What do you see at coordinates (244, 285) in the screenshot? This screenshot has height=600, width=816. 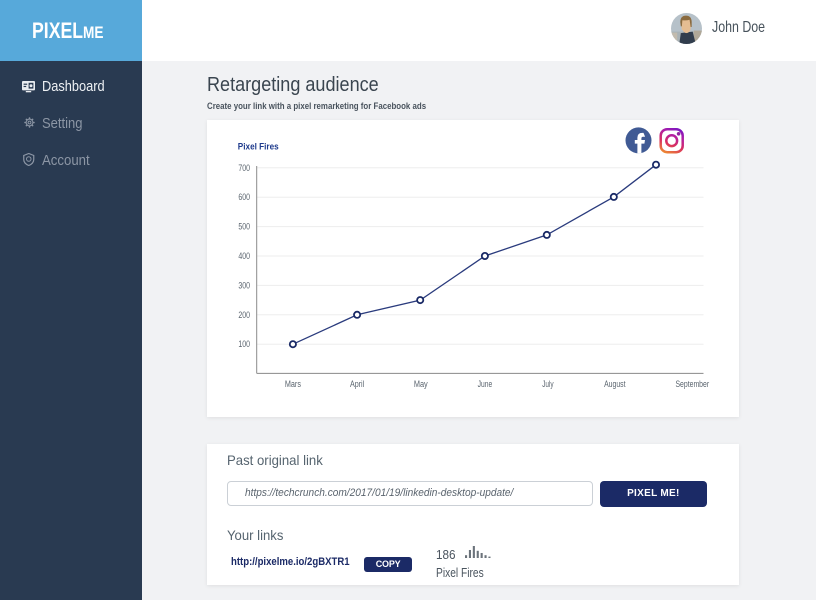 I see `svg-text: 300` at bounding box center [244, 285].